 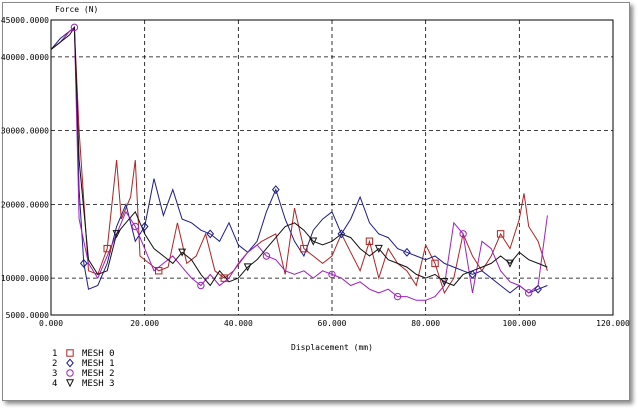 What do you see at coordinates (51, 323) in the screenshot?
I see `x-tick-label: 0.000` at bounding box center [51, 323].